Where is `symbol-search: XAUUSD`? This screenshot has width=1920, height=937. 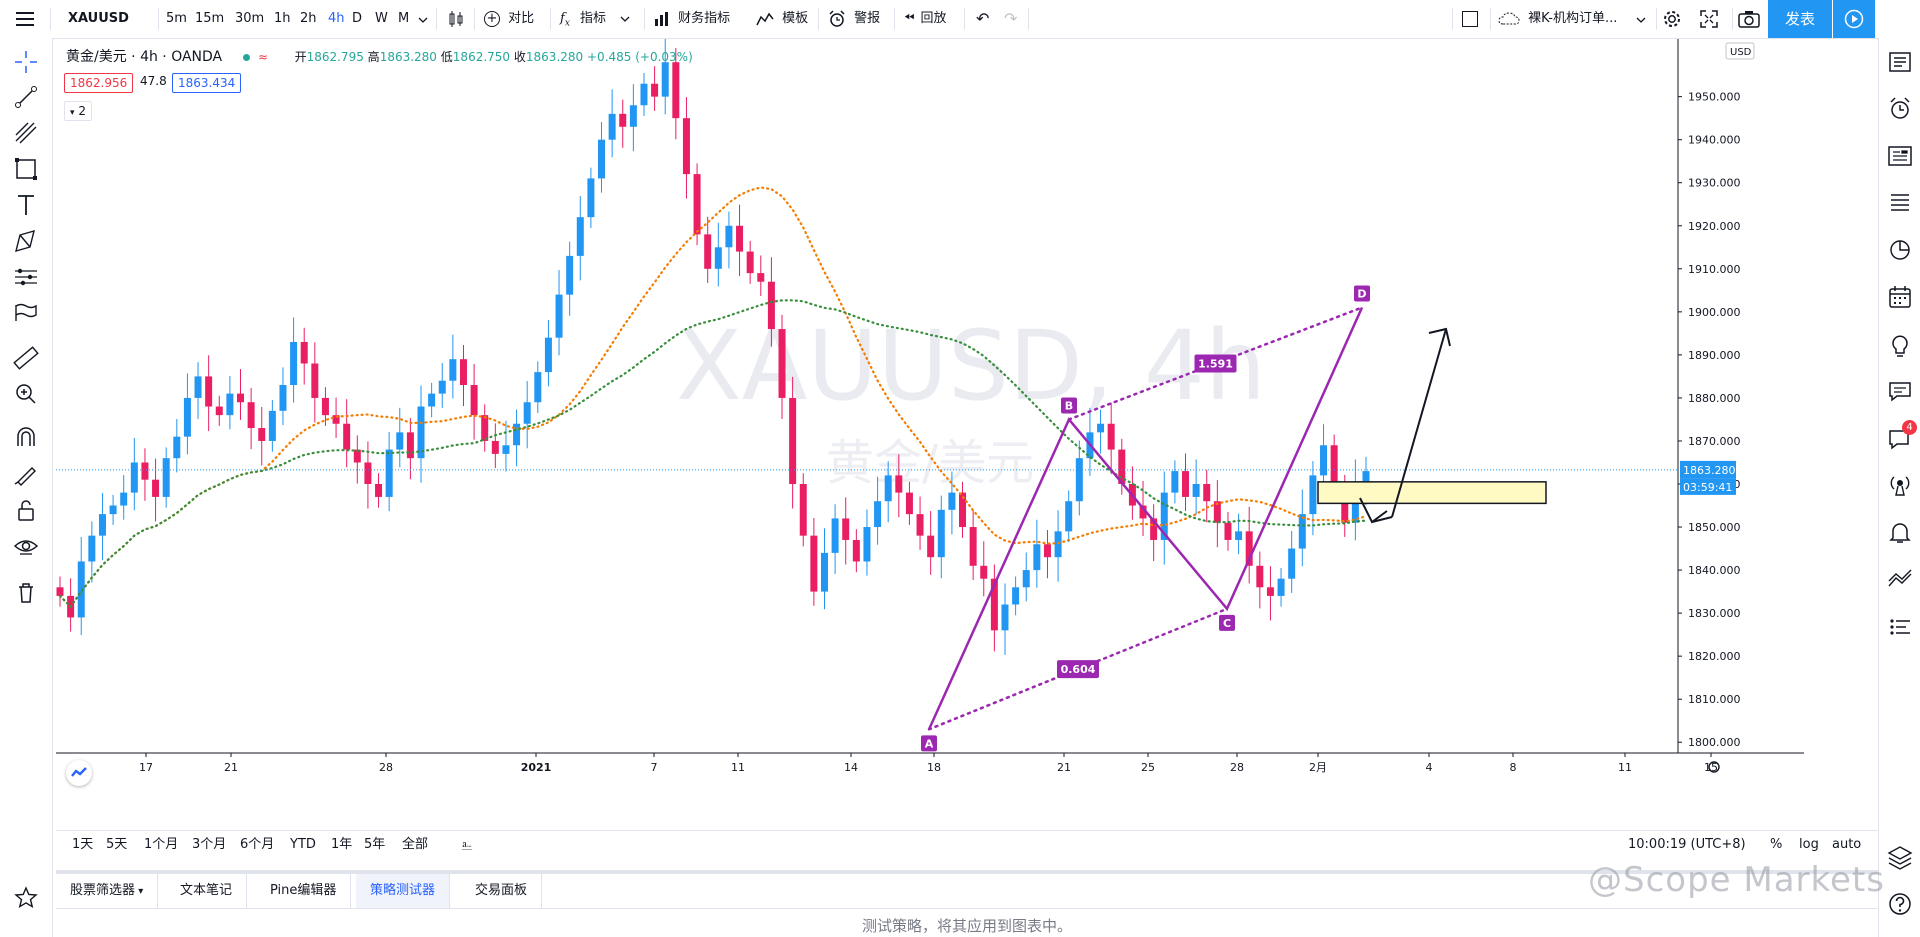 symbol-search: XAUUSD is located at coordinates (98, 18).